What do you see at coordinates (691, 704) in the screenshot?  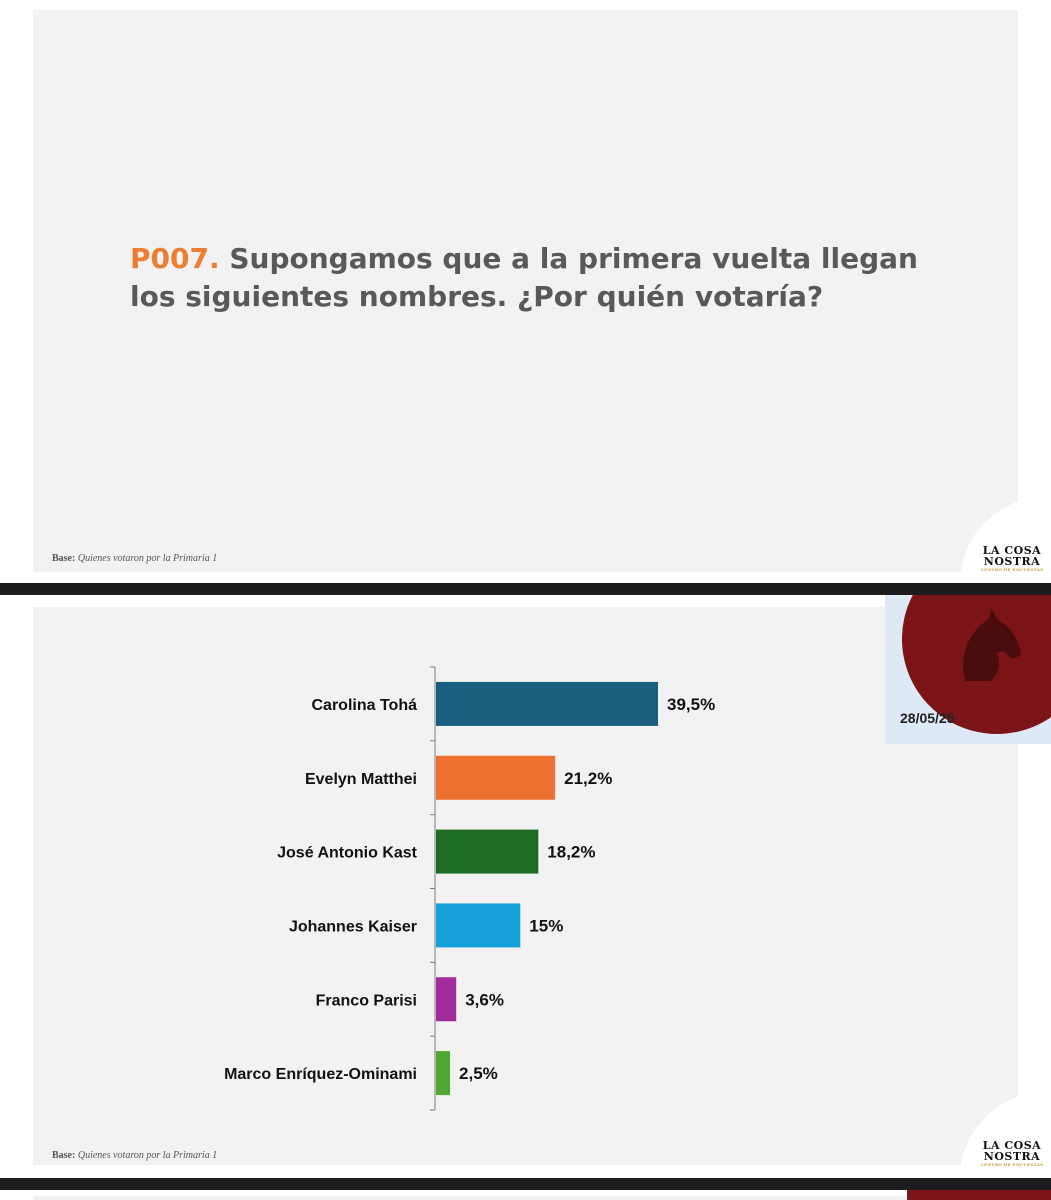 I see `value-label: 39,5%` at bounding box center [691, 704].